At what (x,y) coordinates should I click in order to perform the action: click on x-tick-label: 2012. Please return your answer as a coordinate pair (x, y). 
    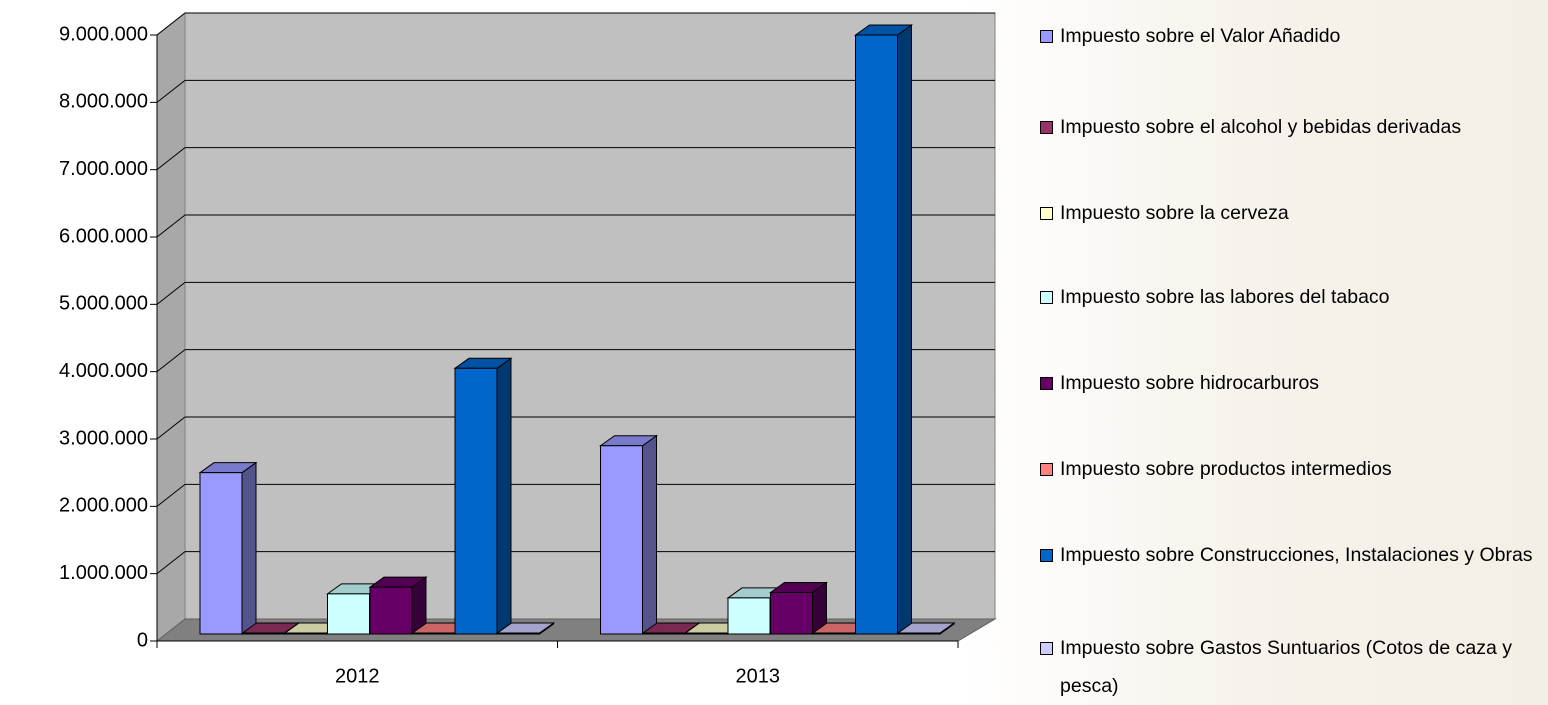
    Looking at the image, I should click on (357, 676).